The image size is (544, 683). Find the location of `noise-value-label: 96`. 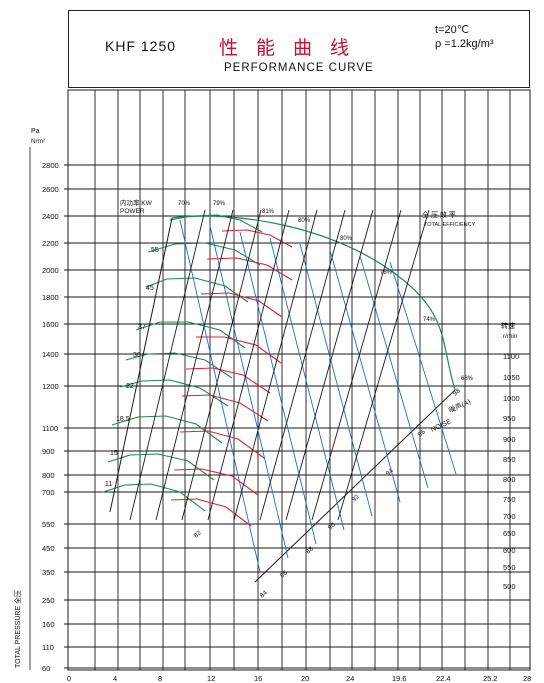

noise-value-label: 96 is located at coordinates (422, 433).